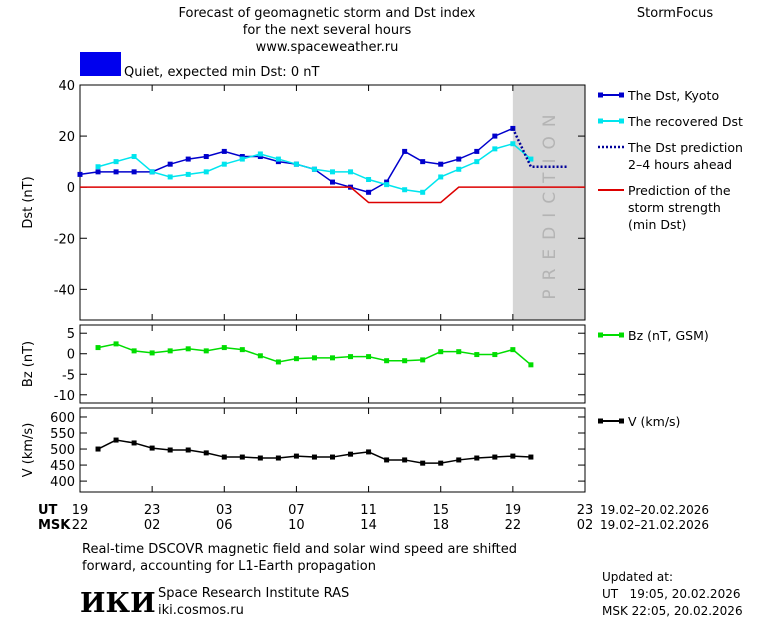 Image resolution: width=760 pixels, height=620 pixels. I want to click on updated: Updated at:, so click(637, 577).